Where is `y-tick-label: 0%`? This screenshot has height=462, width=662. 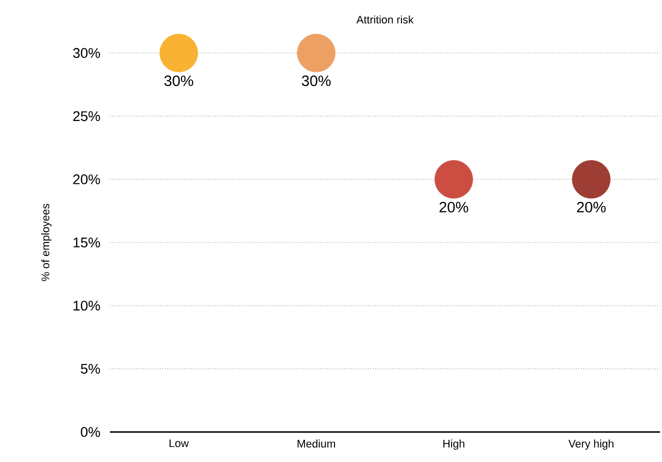
y-tick-label: 0% is located at coordinates (90, 432).